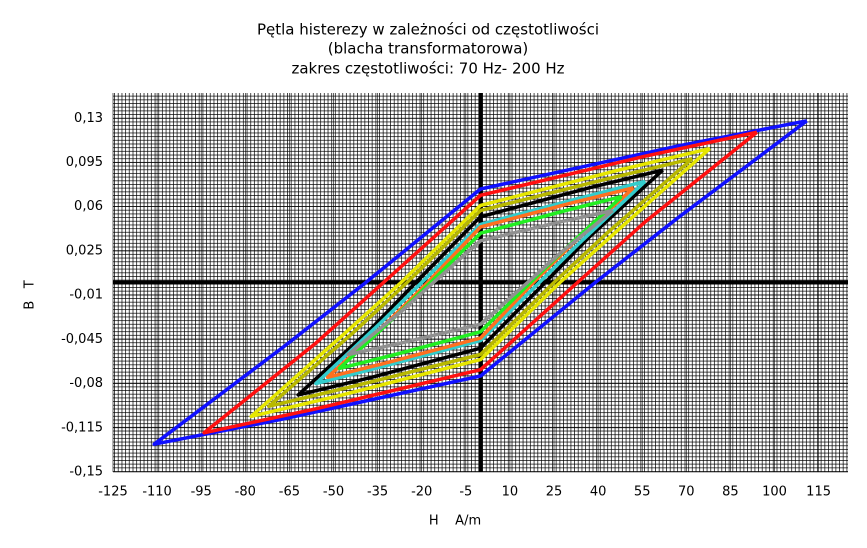 The height and width of the screenshot is (548, 867). What do you see at coordinates (201, 492) in the screenshot?
I see `x-tick-label: -95` at bounding box center [201, 492].